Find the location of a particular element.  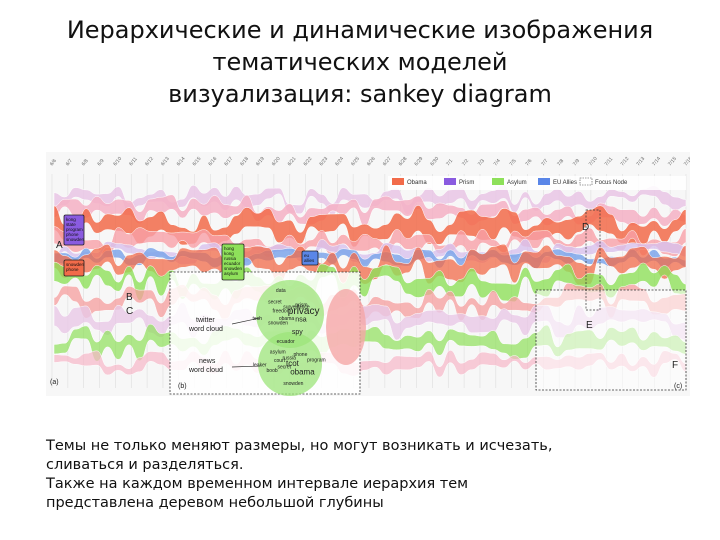

node-box-a-label: kong is located at coordinates (71, 219).